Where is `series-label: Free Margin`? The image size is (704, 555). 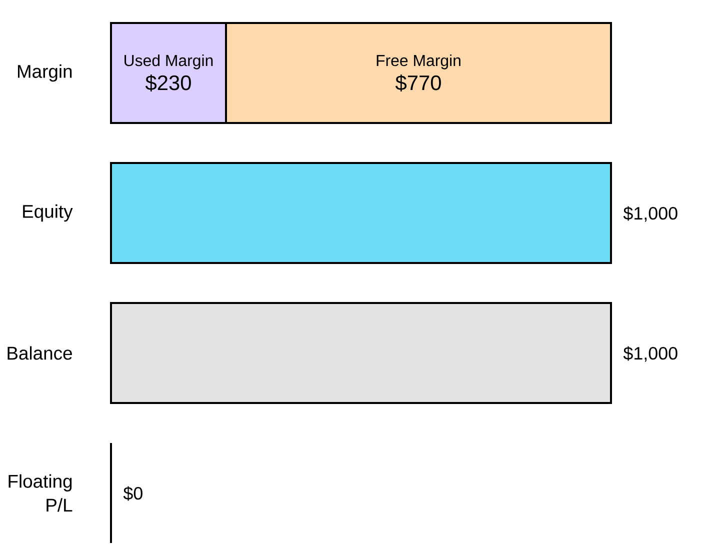
series-label: Free Margin is located at coordinates (418, 62).